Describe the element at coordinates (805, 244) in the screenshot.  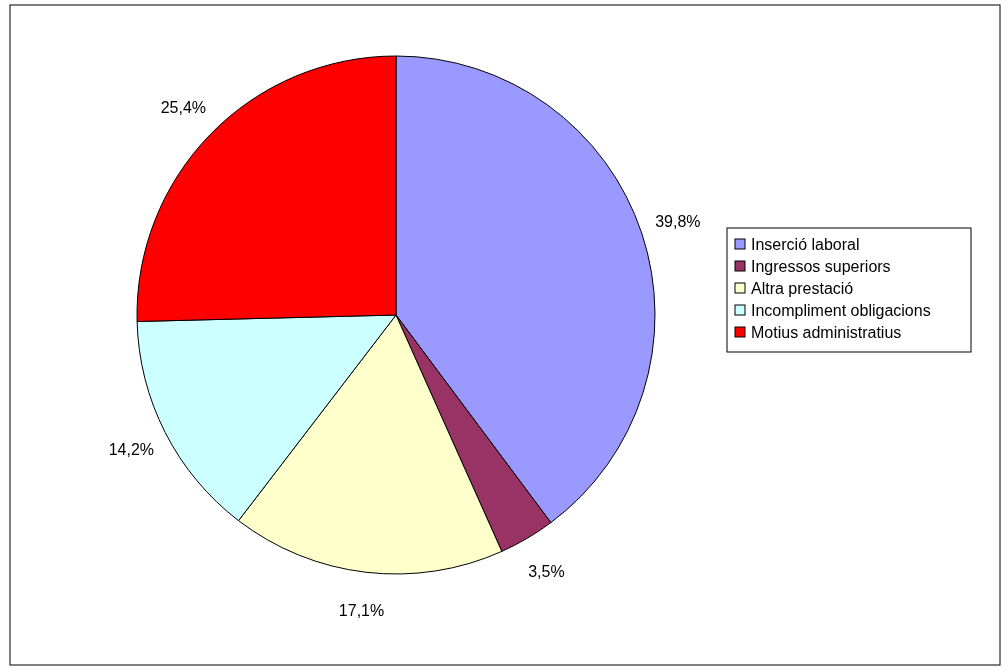
I see `legend-label: Inserció laboral` at that location.